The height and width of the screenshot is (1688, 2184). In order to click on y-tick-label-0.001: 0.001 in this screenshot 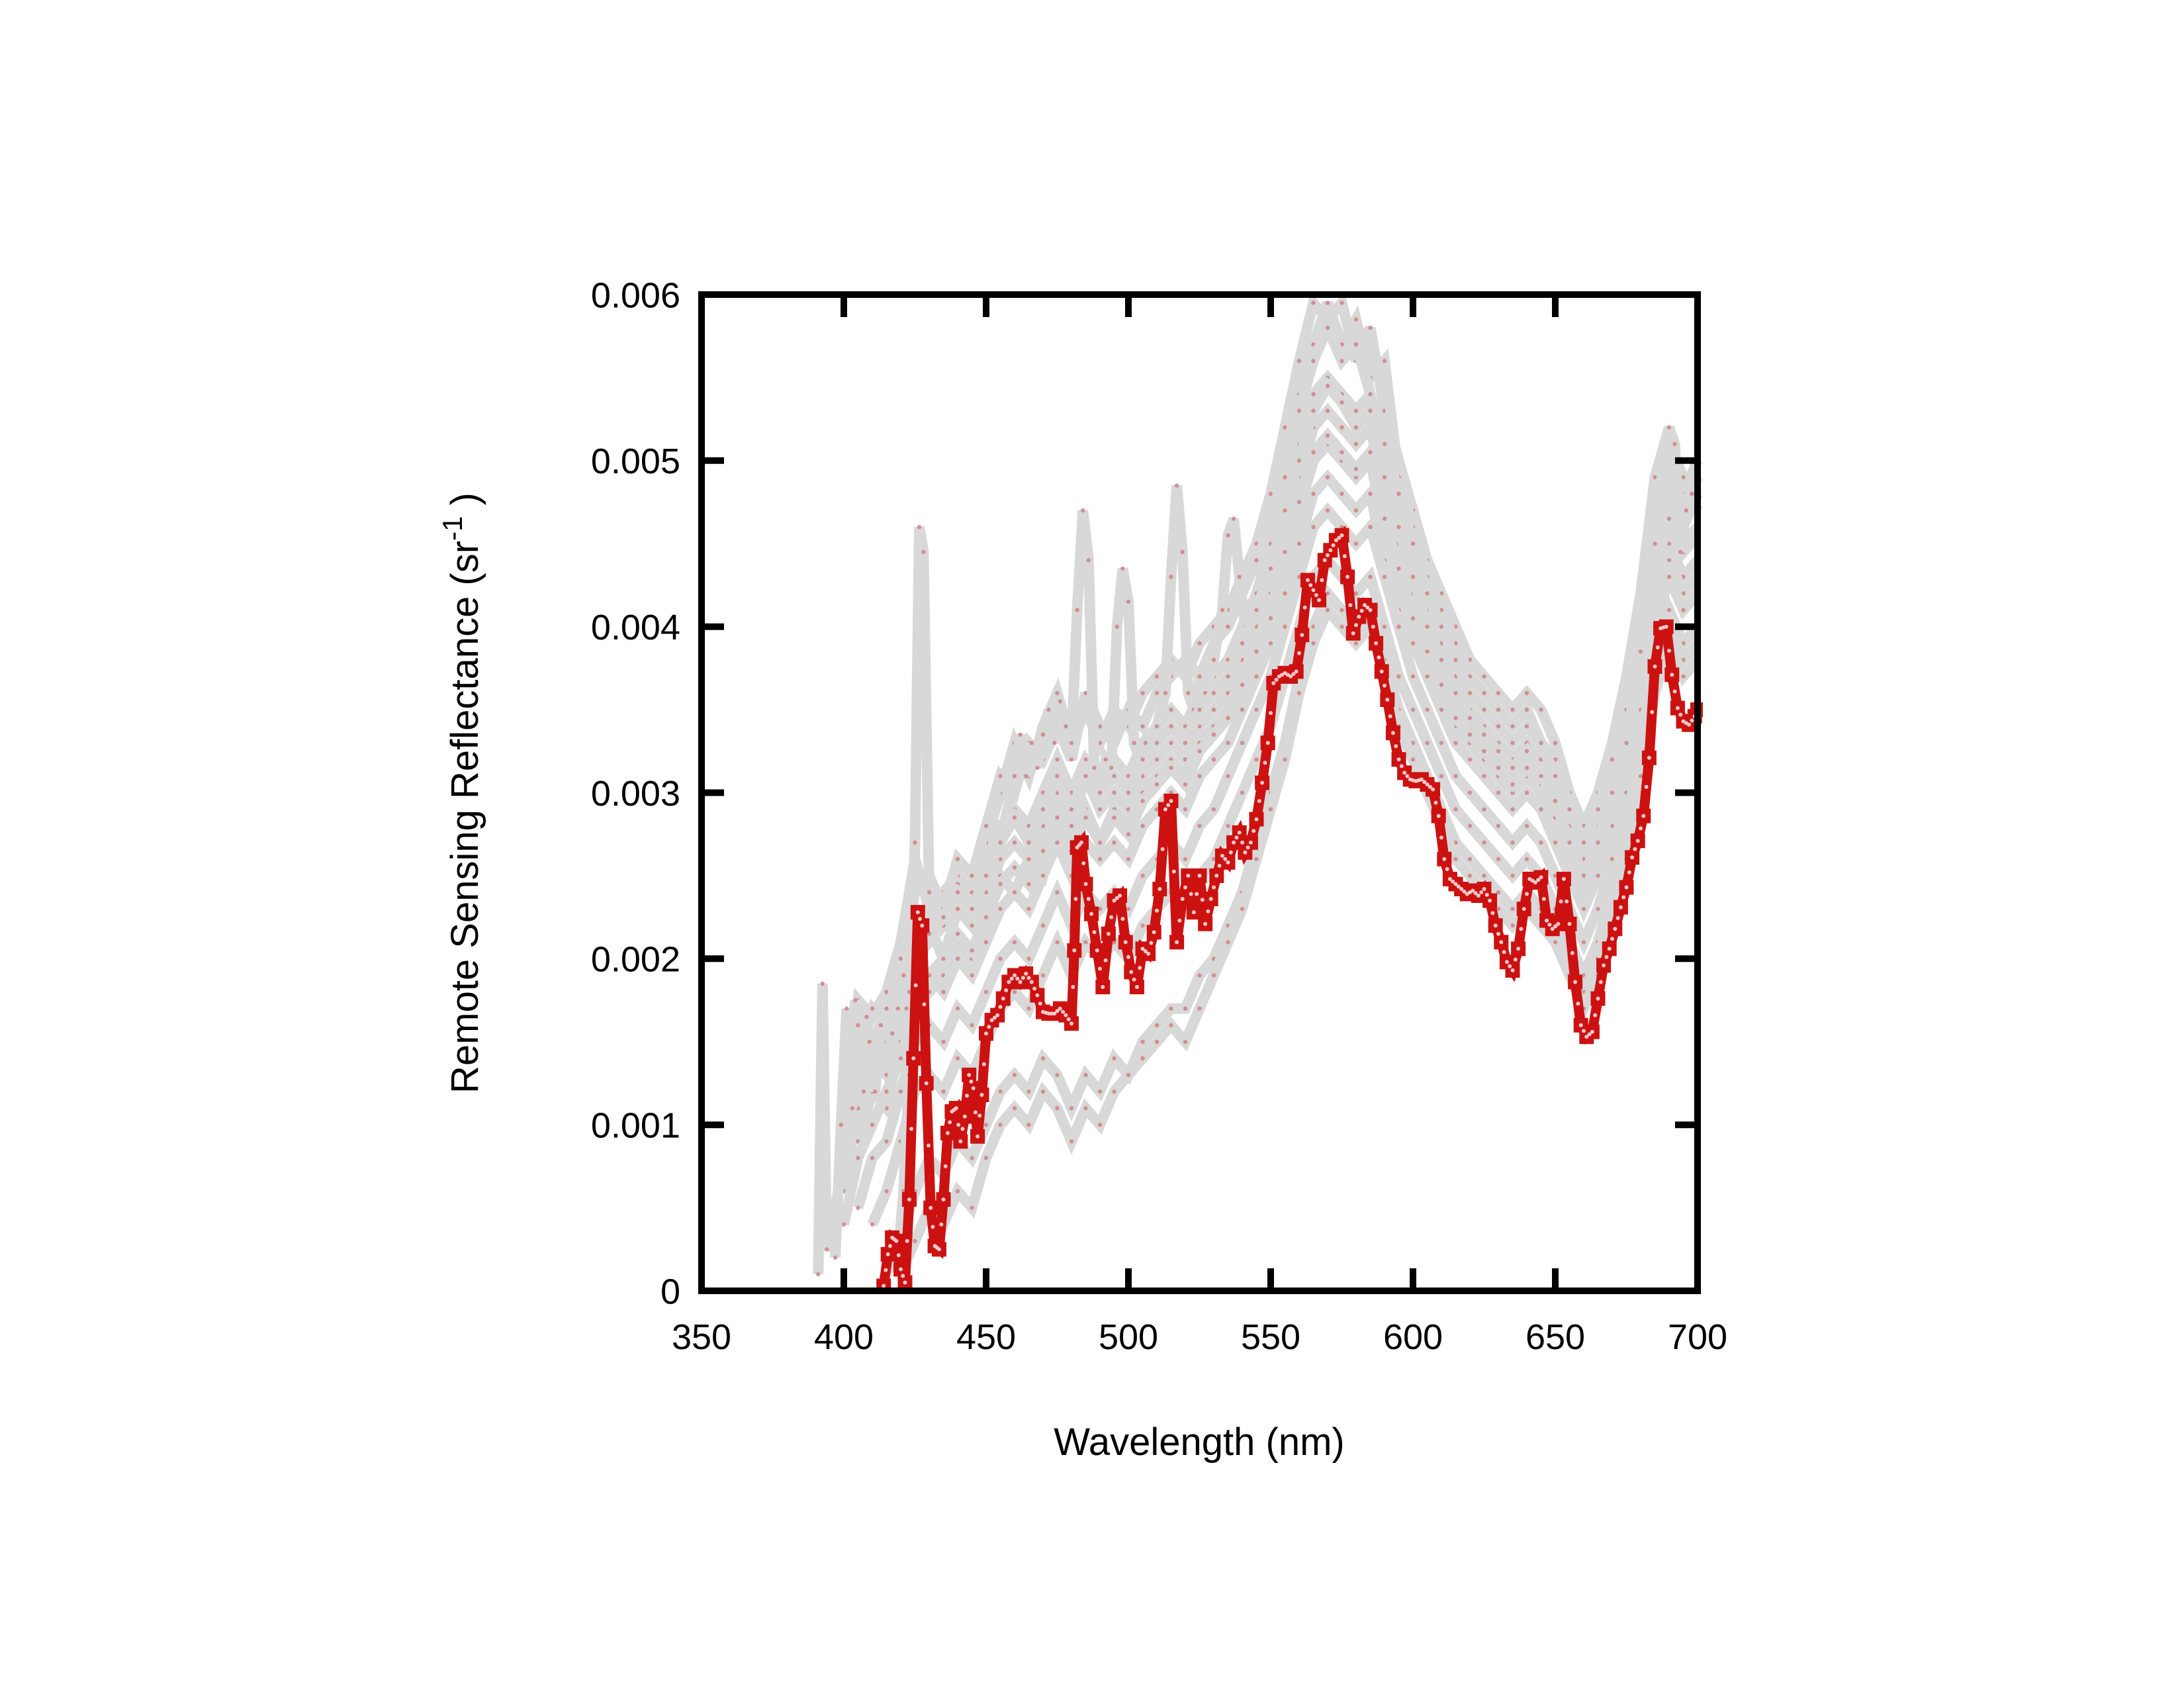, I will do `click(635, 1126)`.